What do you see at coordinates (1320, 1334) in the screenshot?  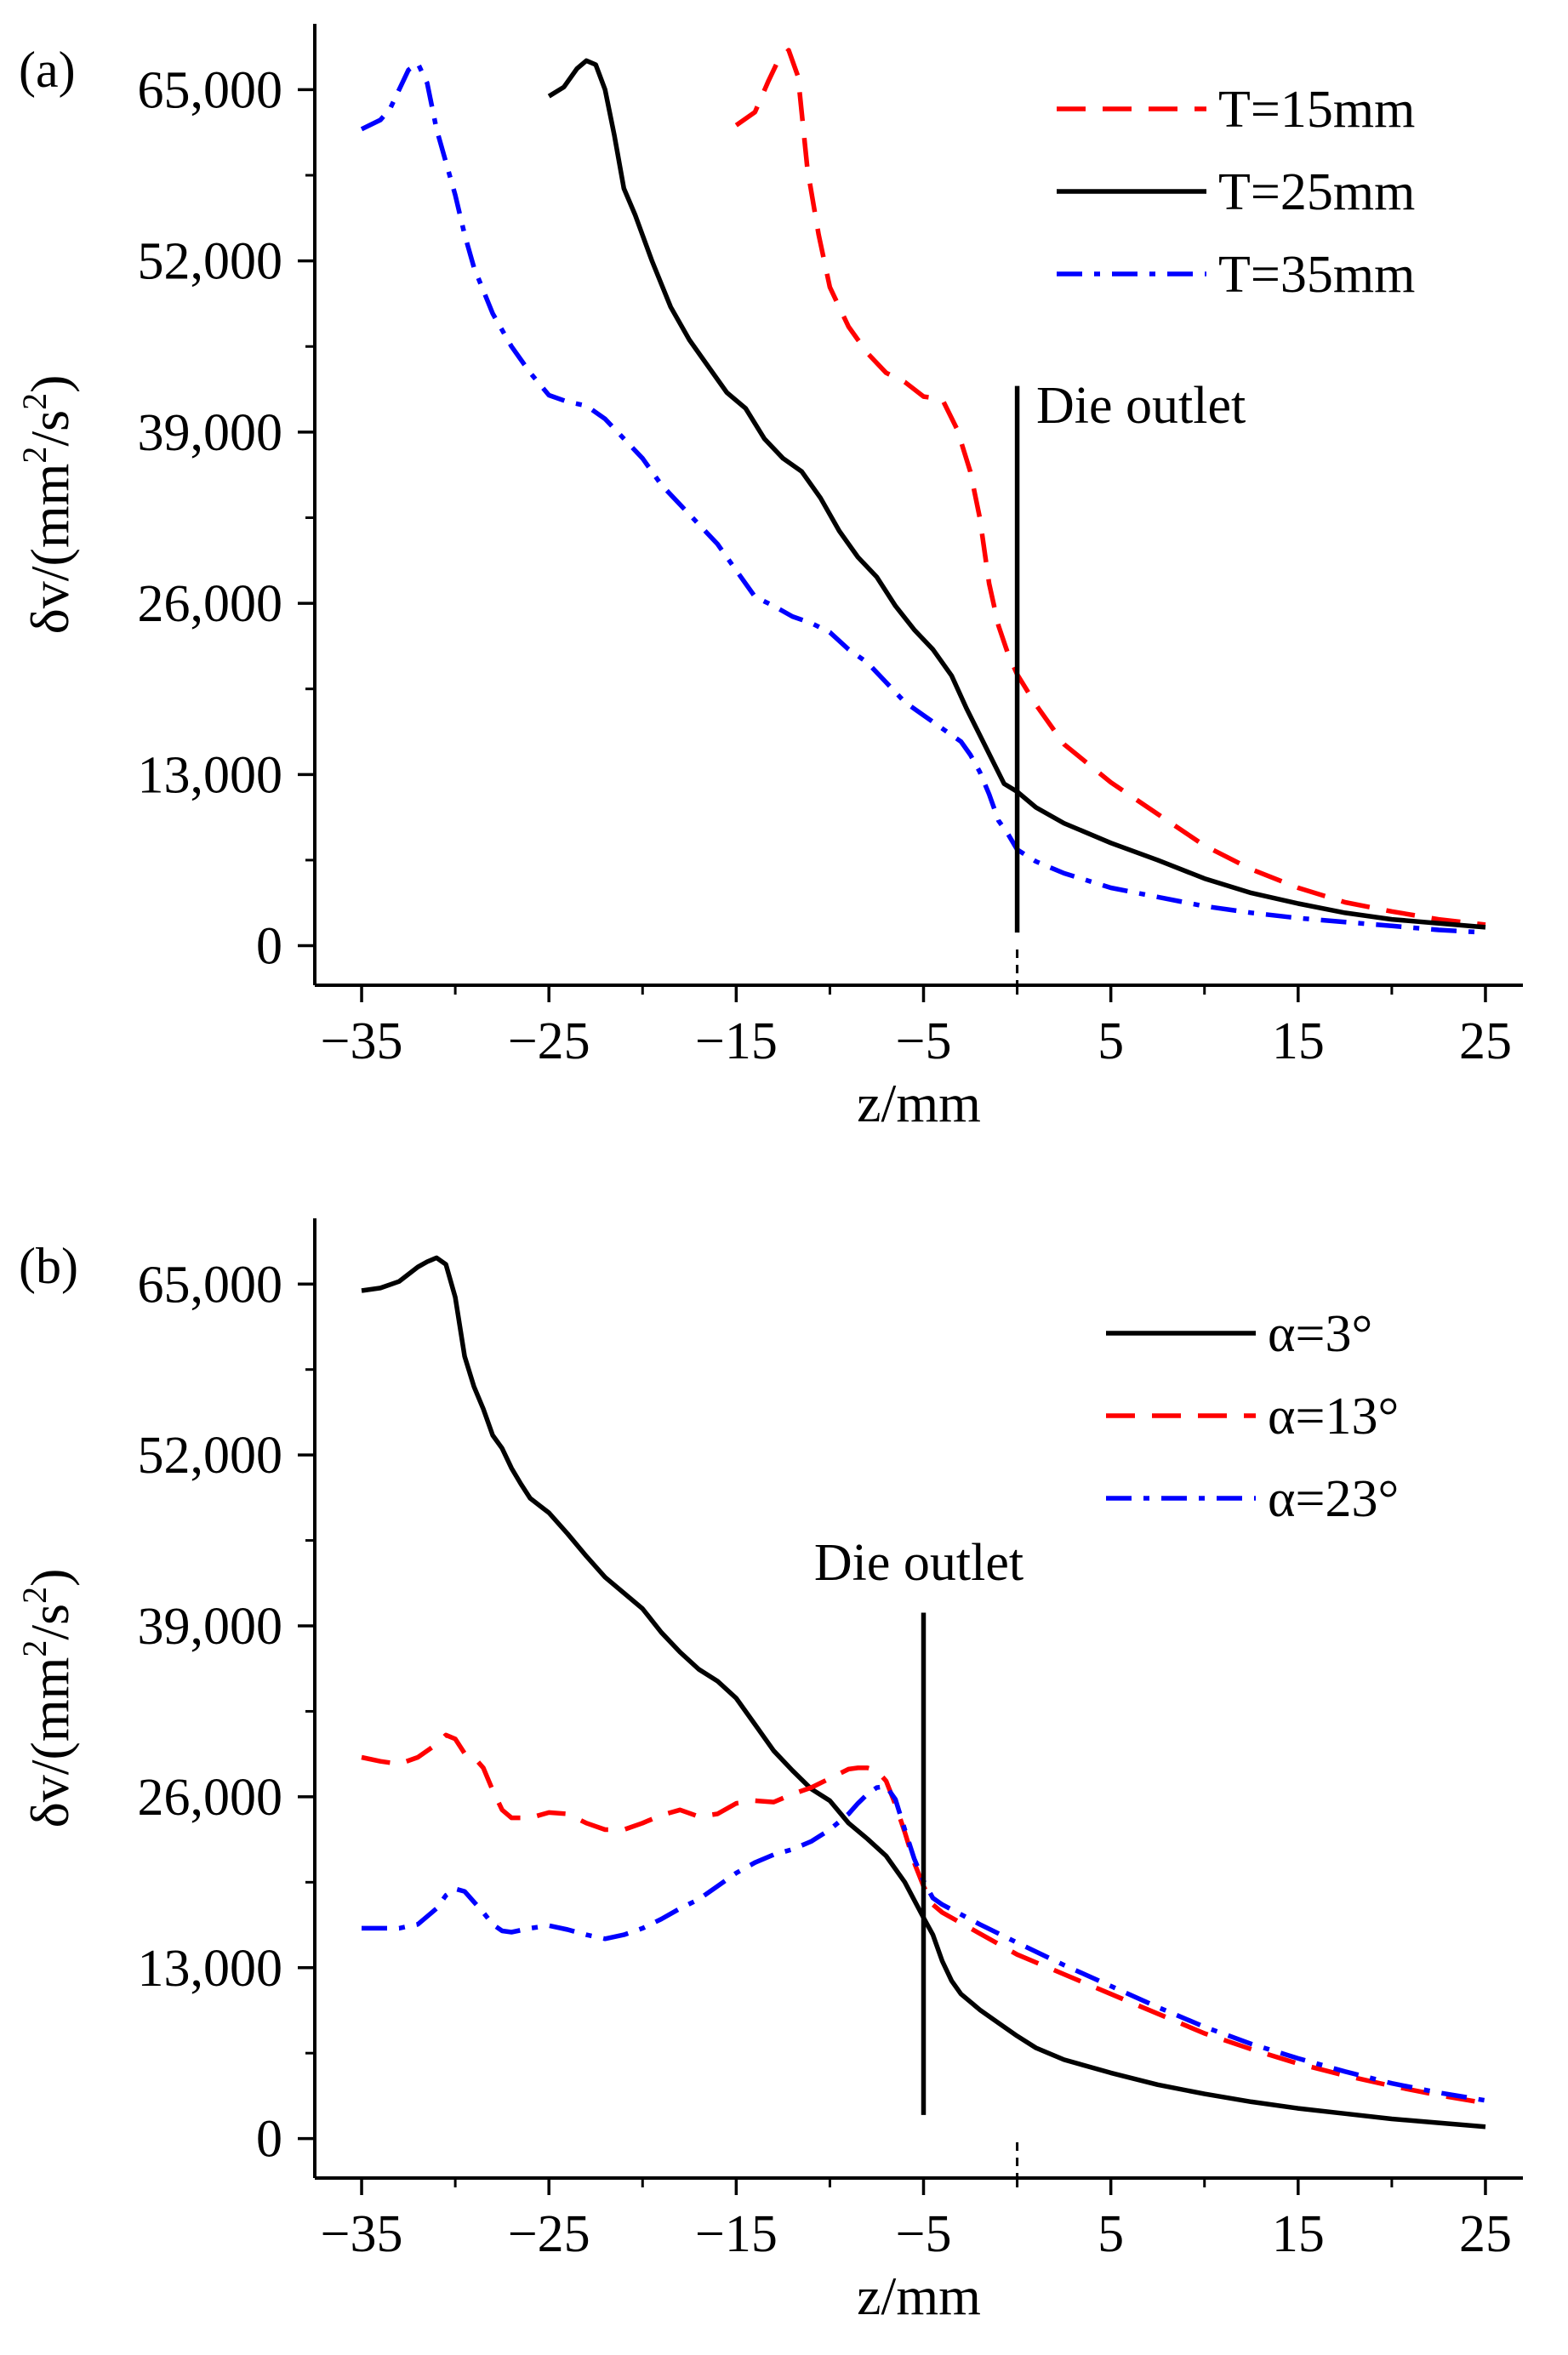 I see `legend-label-1: α=3°` at bounding box center [1320, 1334].